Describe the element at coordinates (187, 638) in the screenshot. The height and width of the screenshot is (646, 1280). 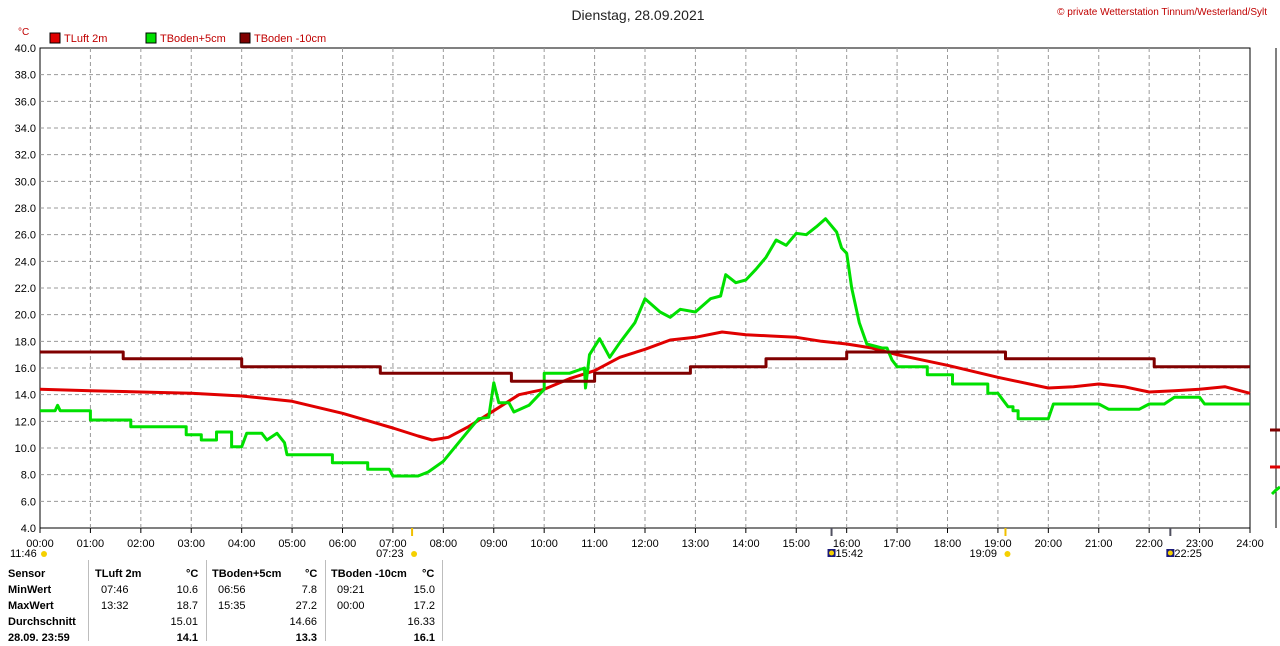
I see `row-value: 14.1` at that location.